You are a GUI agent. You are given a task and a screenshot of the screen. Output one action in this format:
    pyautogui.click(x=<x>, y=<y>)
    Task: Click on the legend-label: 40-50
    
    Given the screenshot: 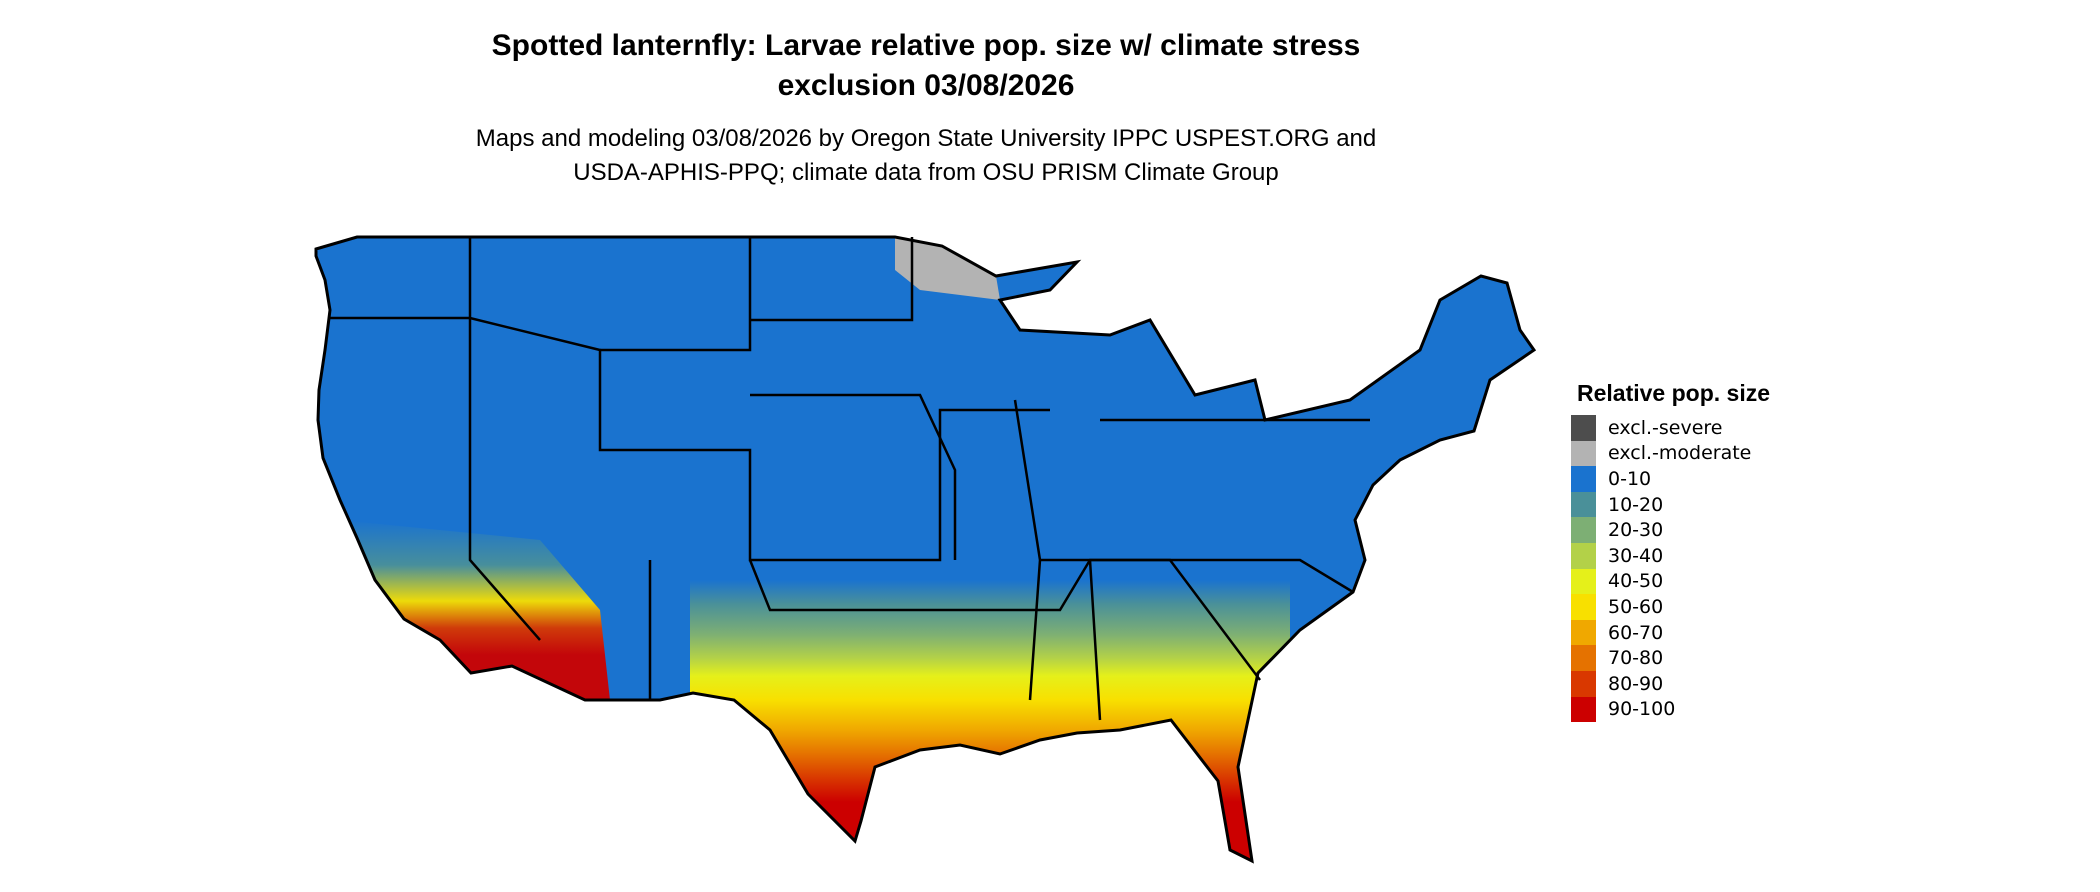 What is the action you would take?
    pyautogui.click(x=1636, y=581)
    